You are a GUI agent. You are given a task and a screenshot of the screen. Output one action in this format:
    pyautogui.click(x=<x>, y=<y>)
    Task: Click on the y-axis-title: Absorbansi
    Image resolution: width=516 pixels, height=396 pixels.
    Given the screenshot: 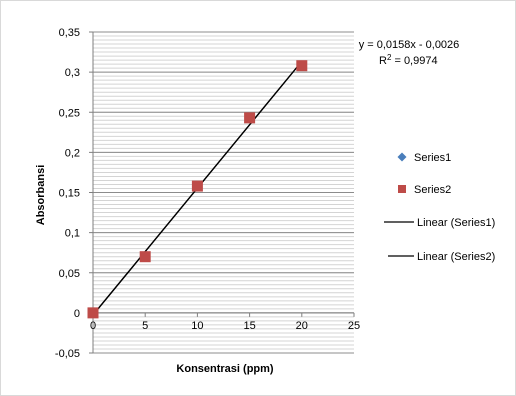 What is the action you would take?
    pyautogui.click(x=41, y=195)
    